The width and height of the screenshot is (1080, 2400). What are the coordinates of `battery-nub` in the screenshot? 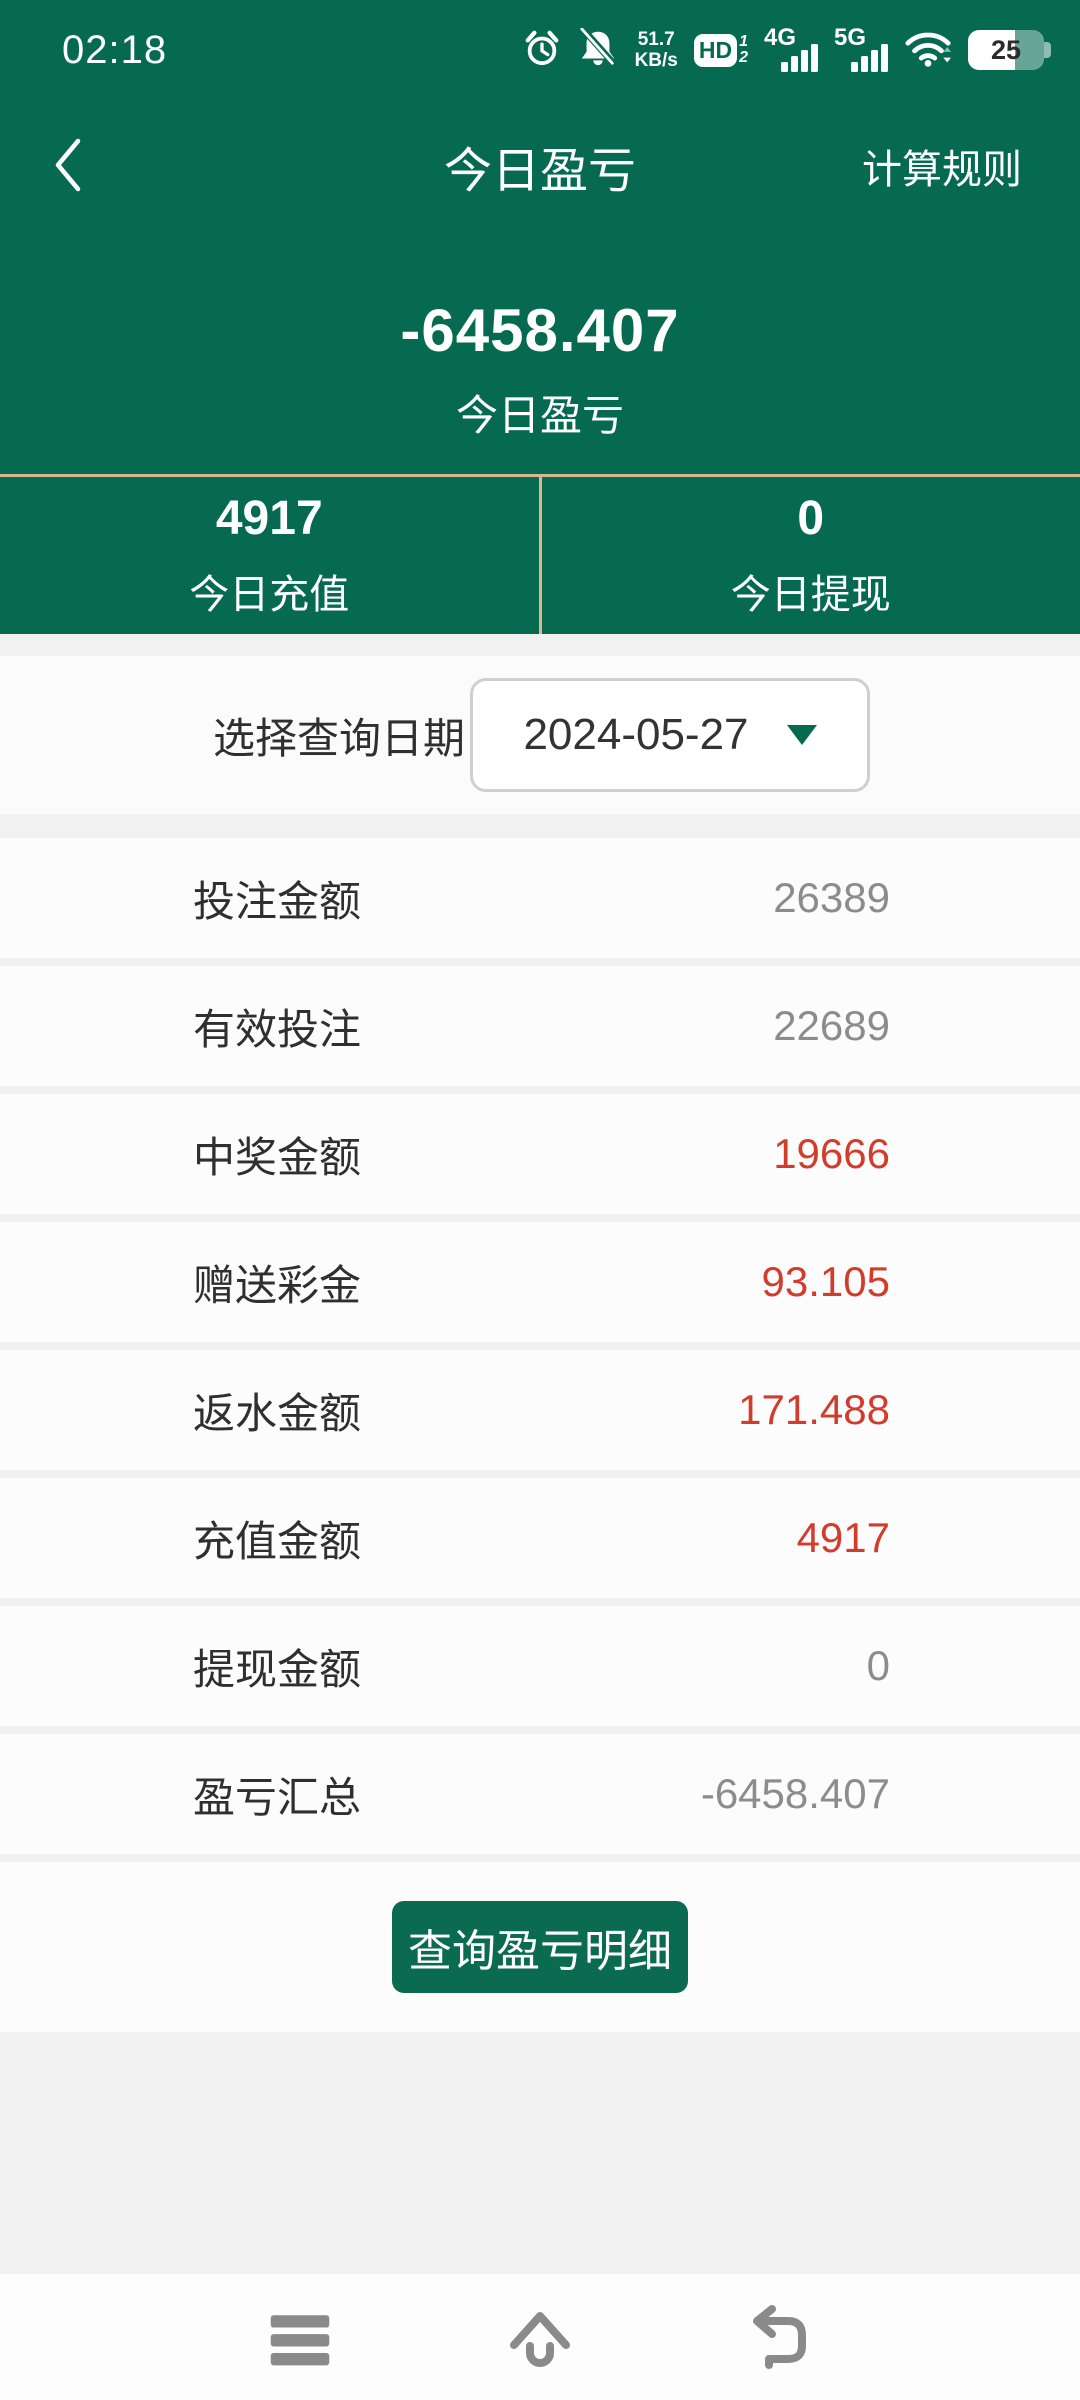 It's located at (1047, 50).